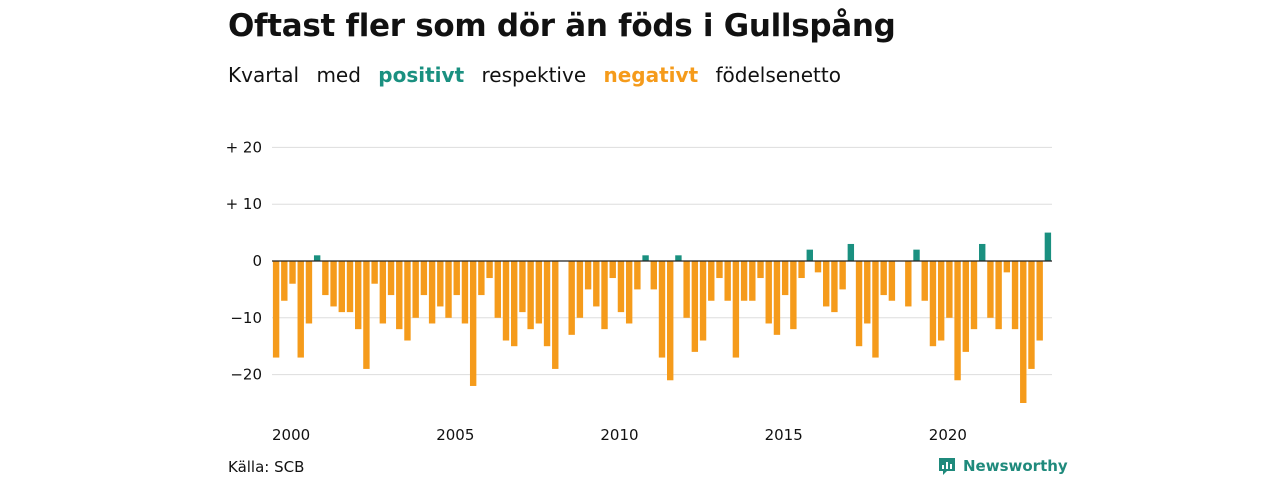  I want to click on x-tick-label: 2015, so click(784, 435).